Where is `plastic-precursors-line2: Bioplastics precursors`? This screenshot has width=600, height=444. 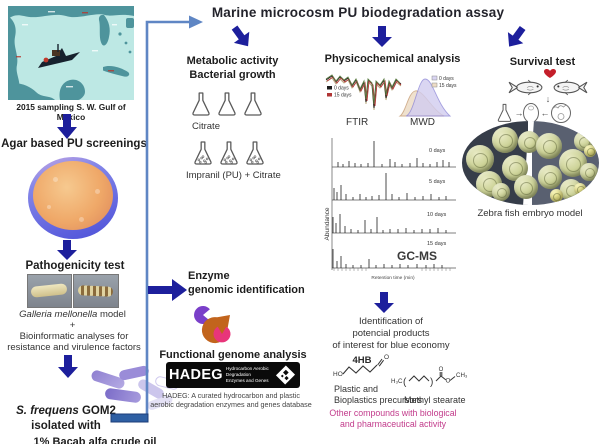 plastic-precursors-line2: Bioplastics precursors is located at coordinates (378, 400).